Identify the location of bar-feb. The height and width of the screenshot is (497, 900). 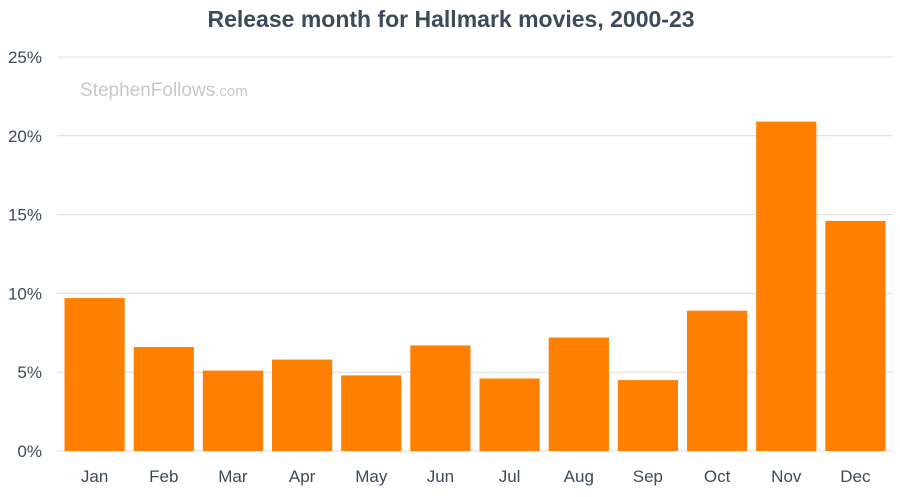
(163, 399).